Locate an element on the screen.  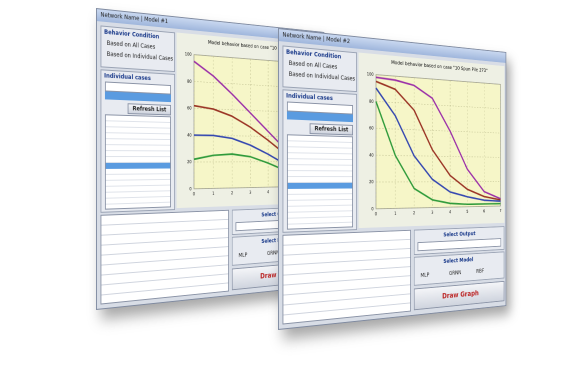
radio-option: GRNN is located at coordinates (455, 273).